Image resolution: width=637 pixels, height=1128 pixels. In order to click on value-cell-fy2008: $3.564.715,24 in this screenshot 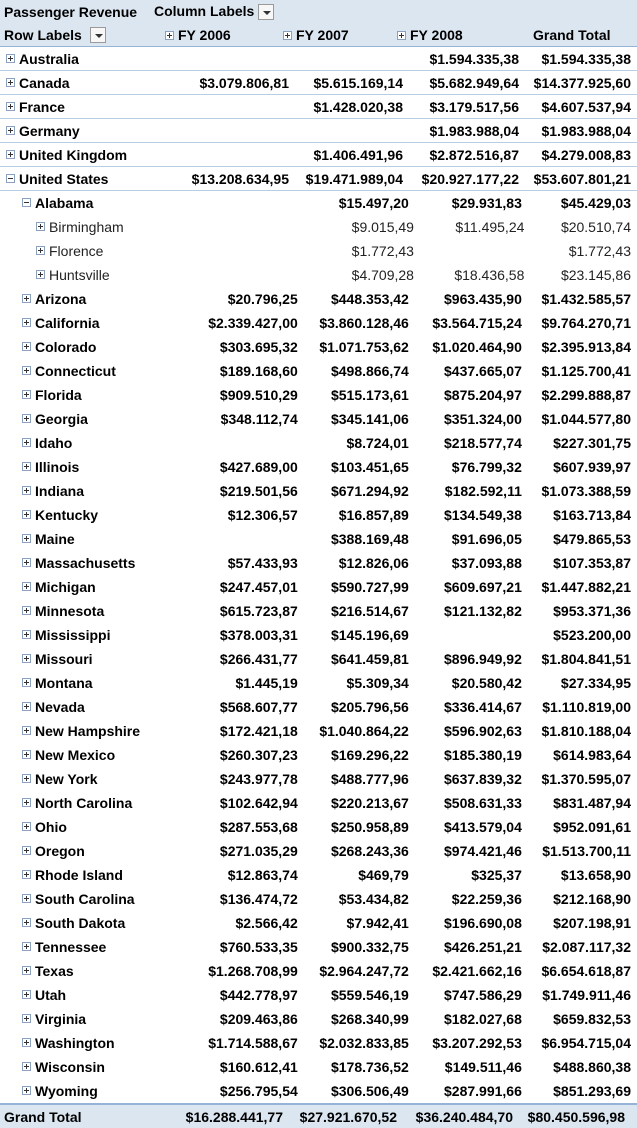, I will do `click(477, 322)`.